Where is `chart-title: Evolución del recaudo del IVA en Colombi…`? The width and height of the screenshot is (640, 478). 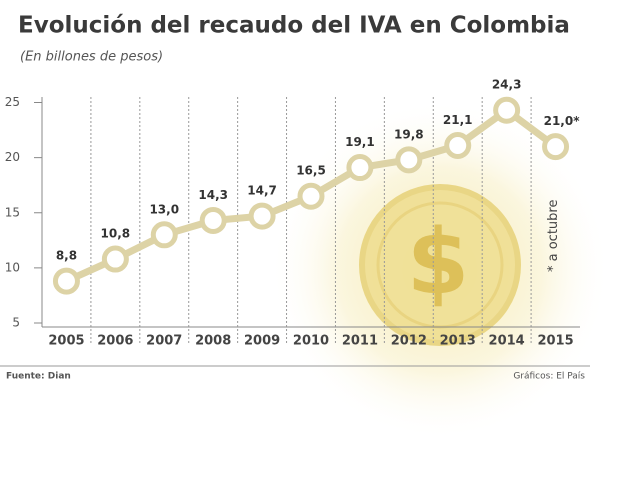
chart-title: Evolución del recaudo del IVA en Colombi… is located at coordinates (294, 26).